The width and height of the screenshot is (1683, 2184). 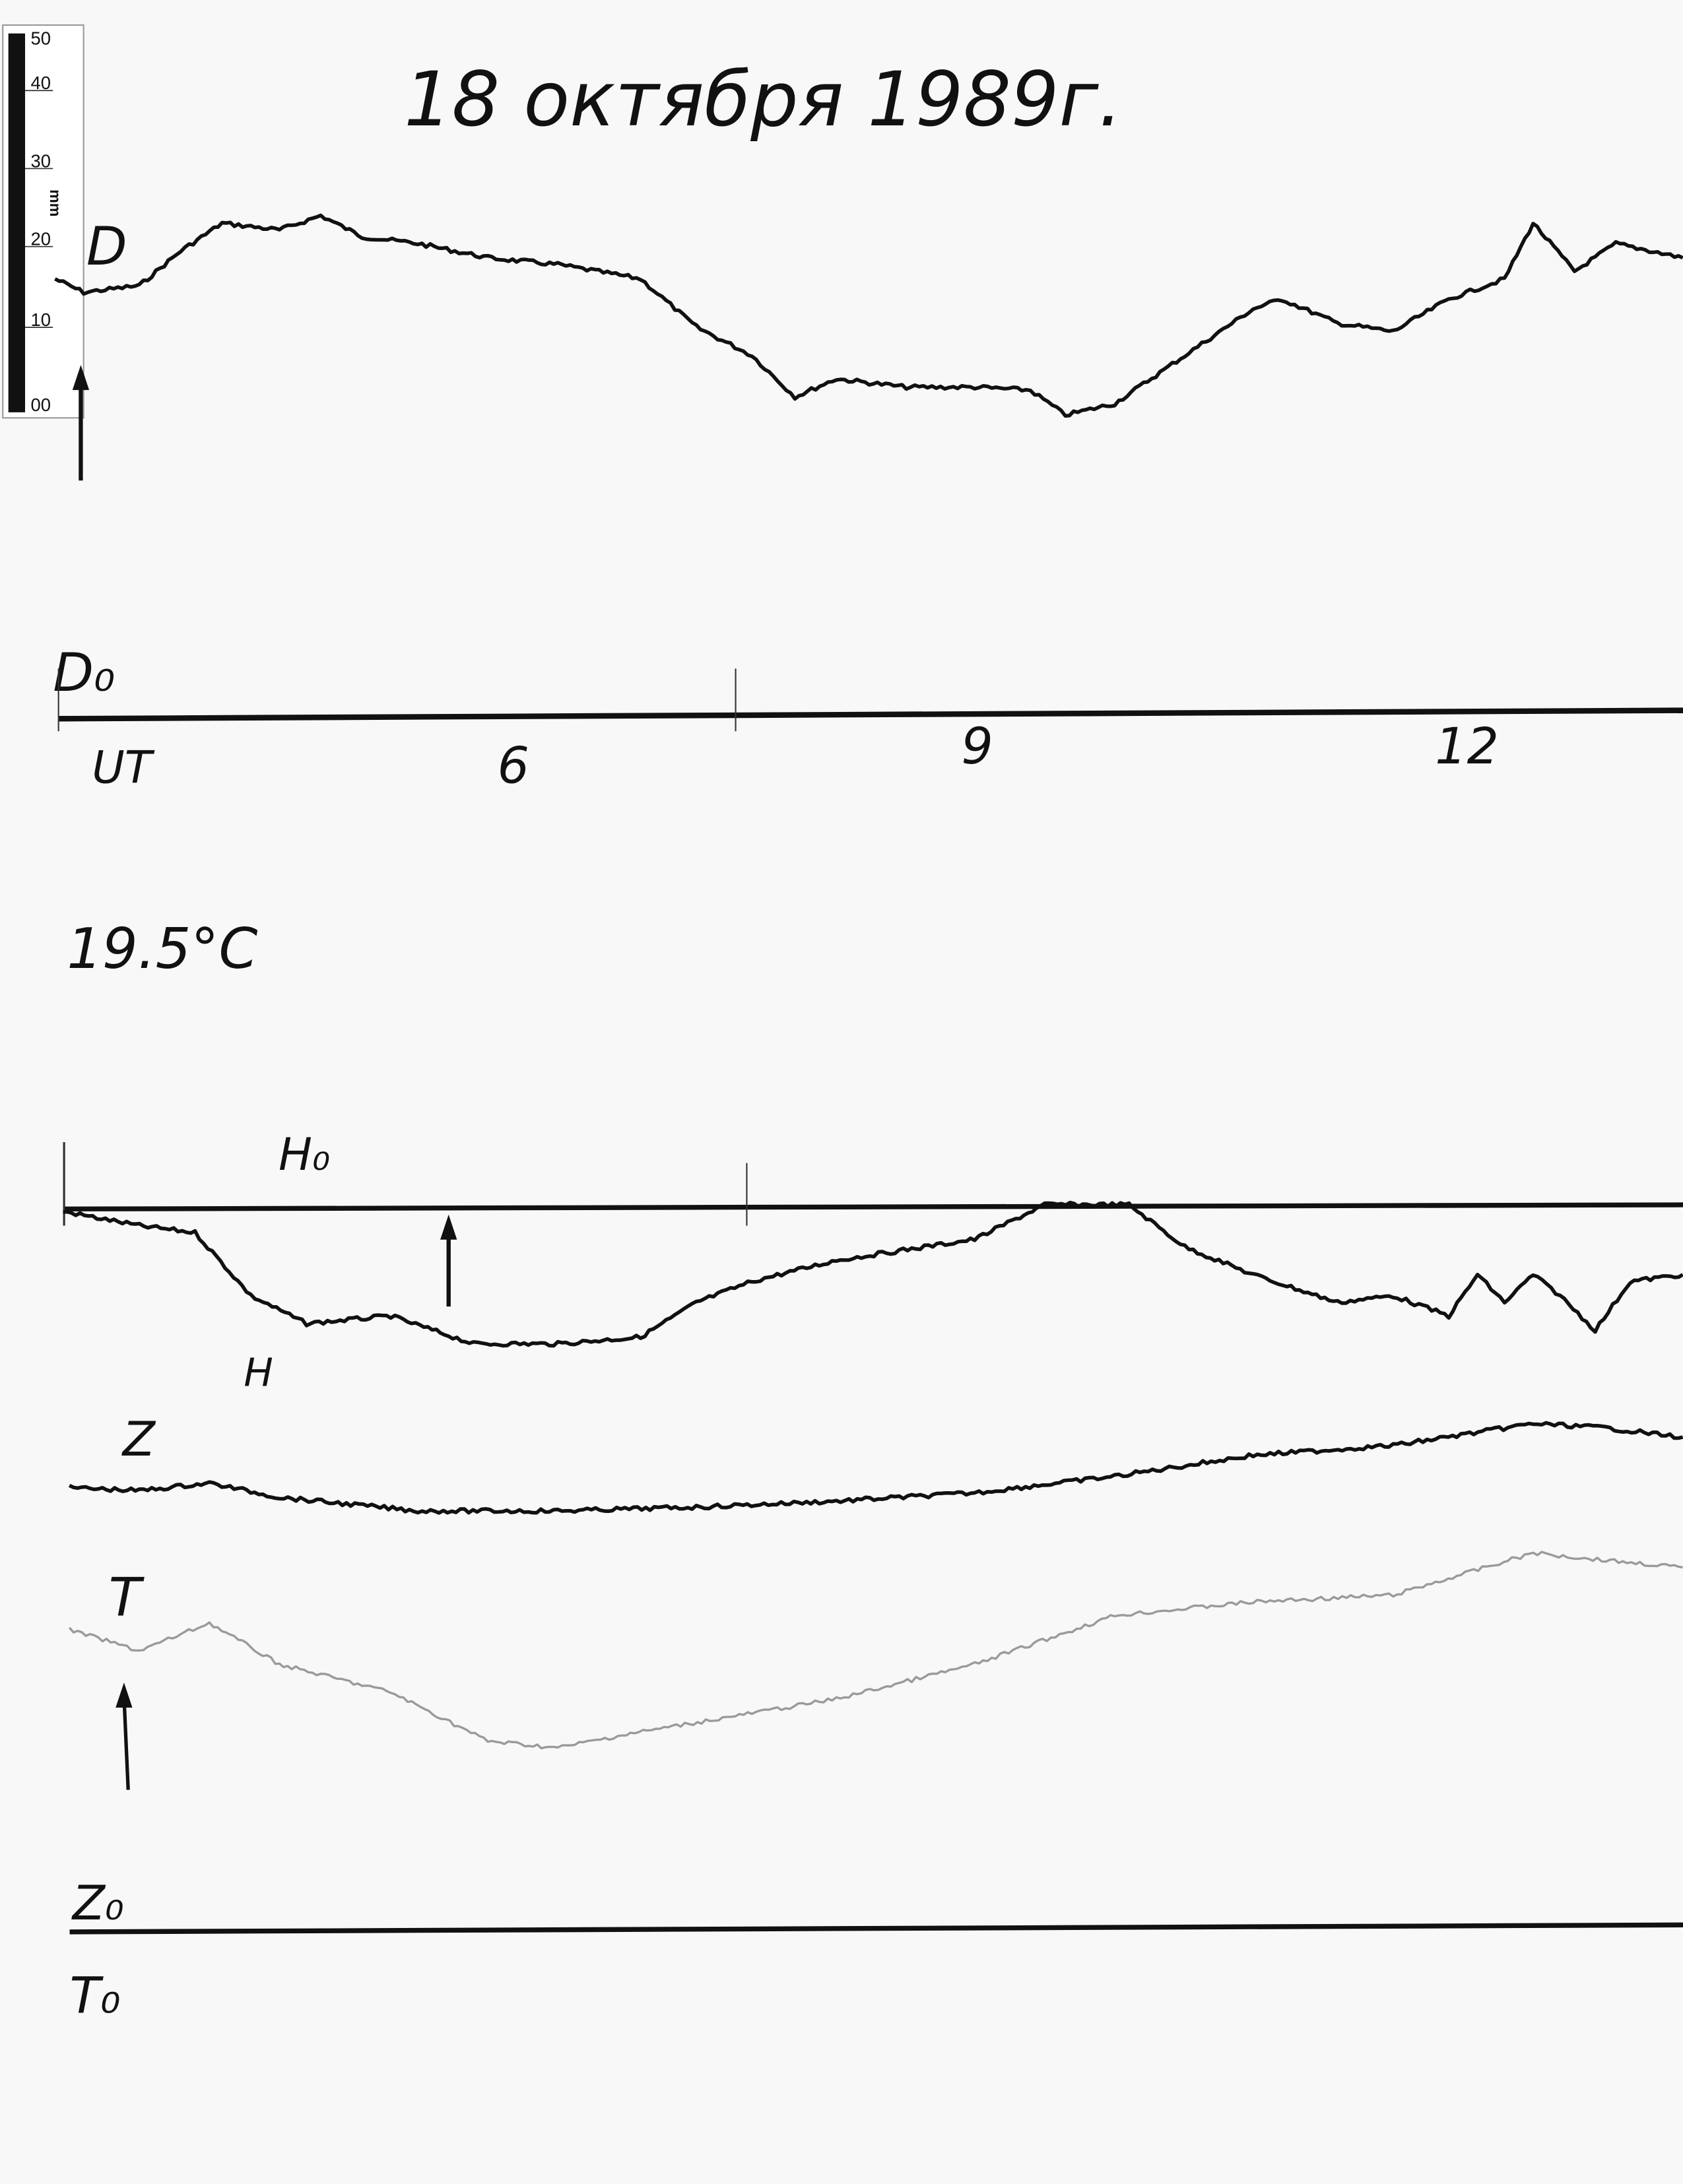 What do you see at coordinates (97, 1903) in the screenshot?
I see `label-z0: Z₀` at bounding box center [97, 1903].